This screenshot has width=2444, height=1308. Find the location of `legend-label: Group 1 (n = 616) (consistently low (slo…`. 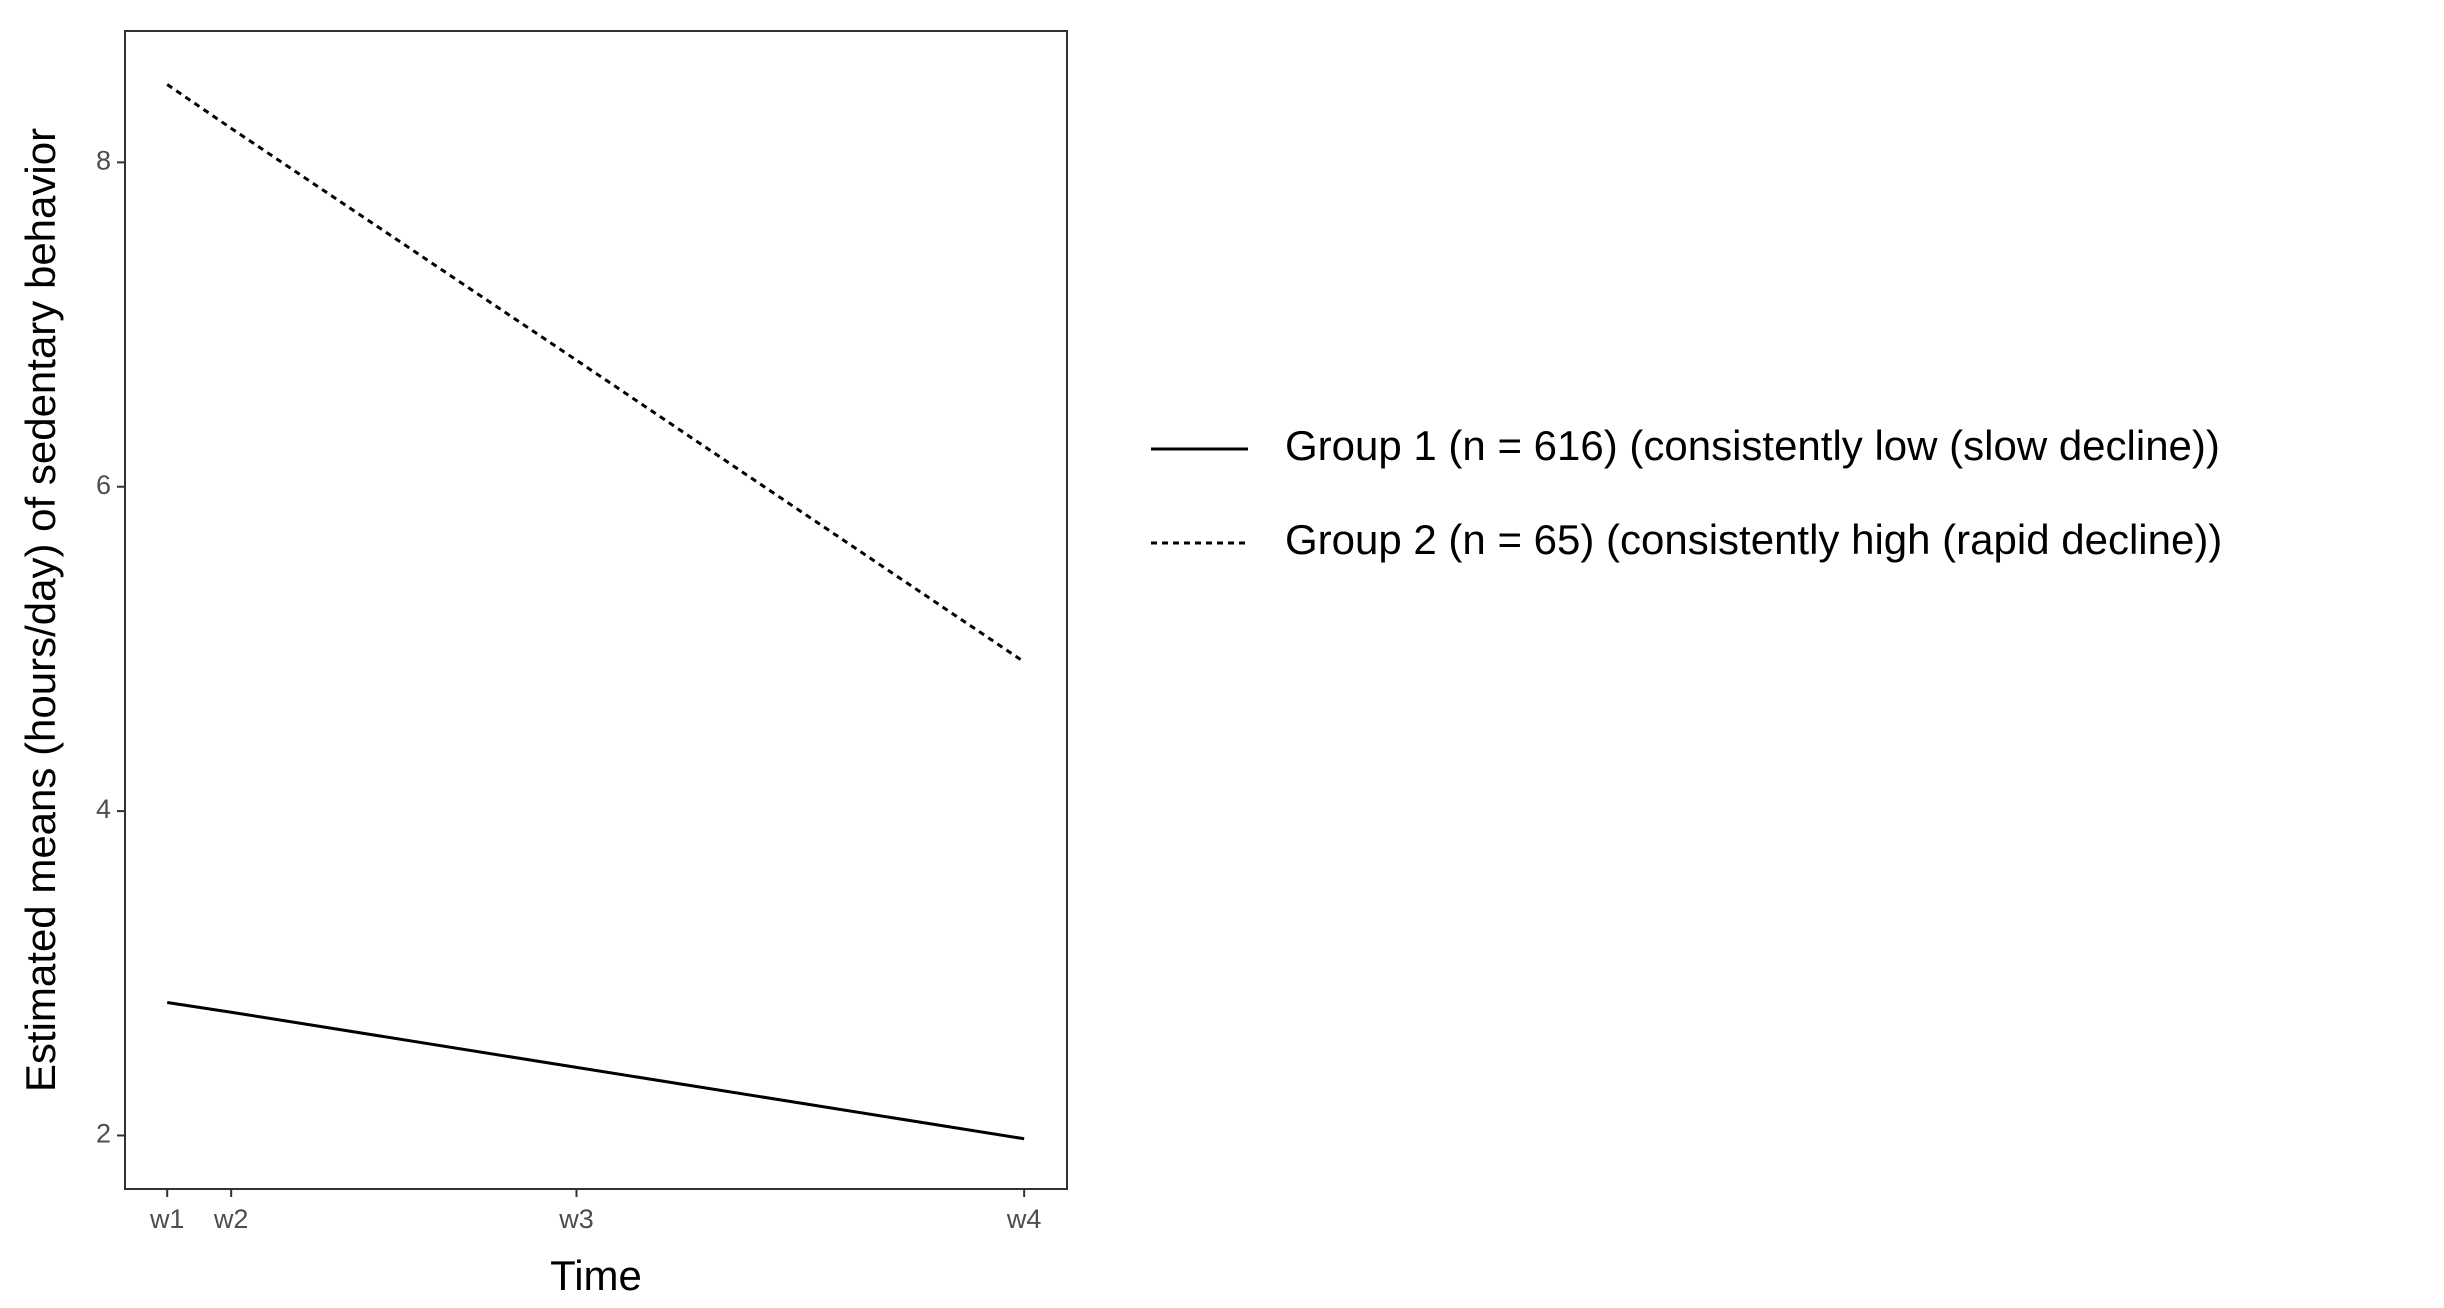

legend-label: Group 1 (n = 616) (consistently low (slo… is located at coordinates (1752, 445).